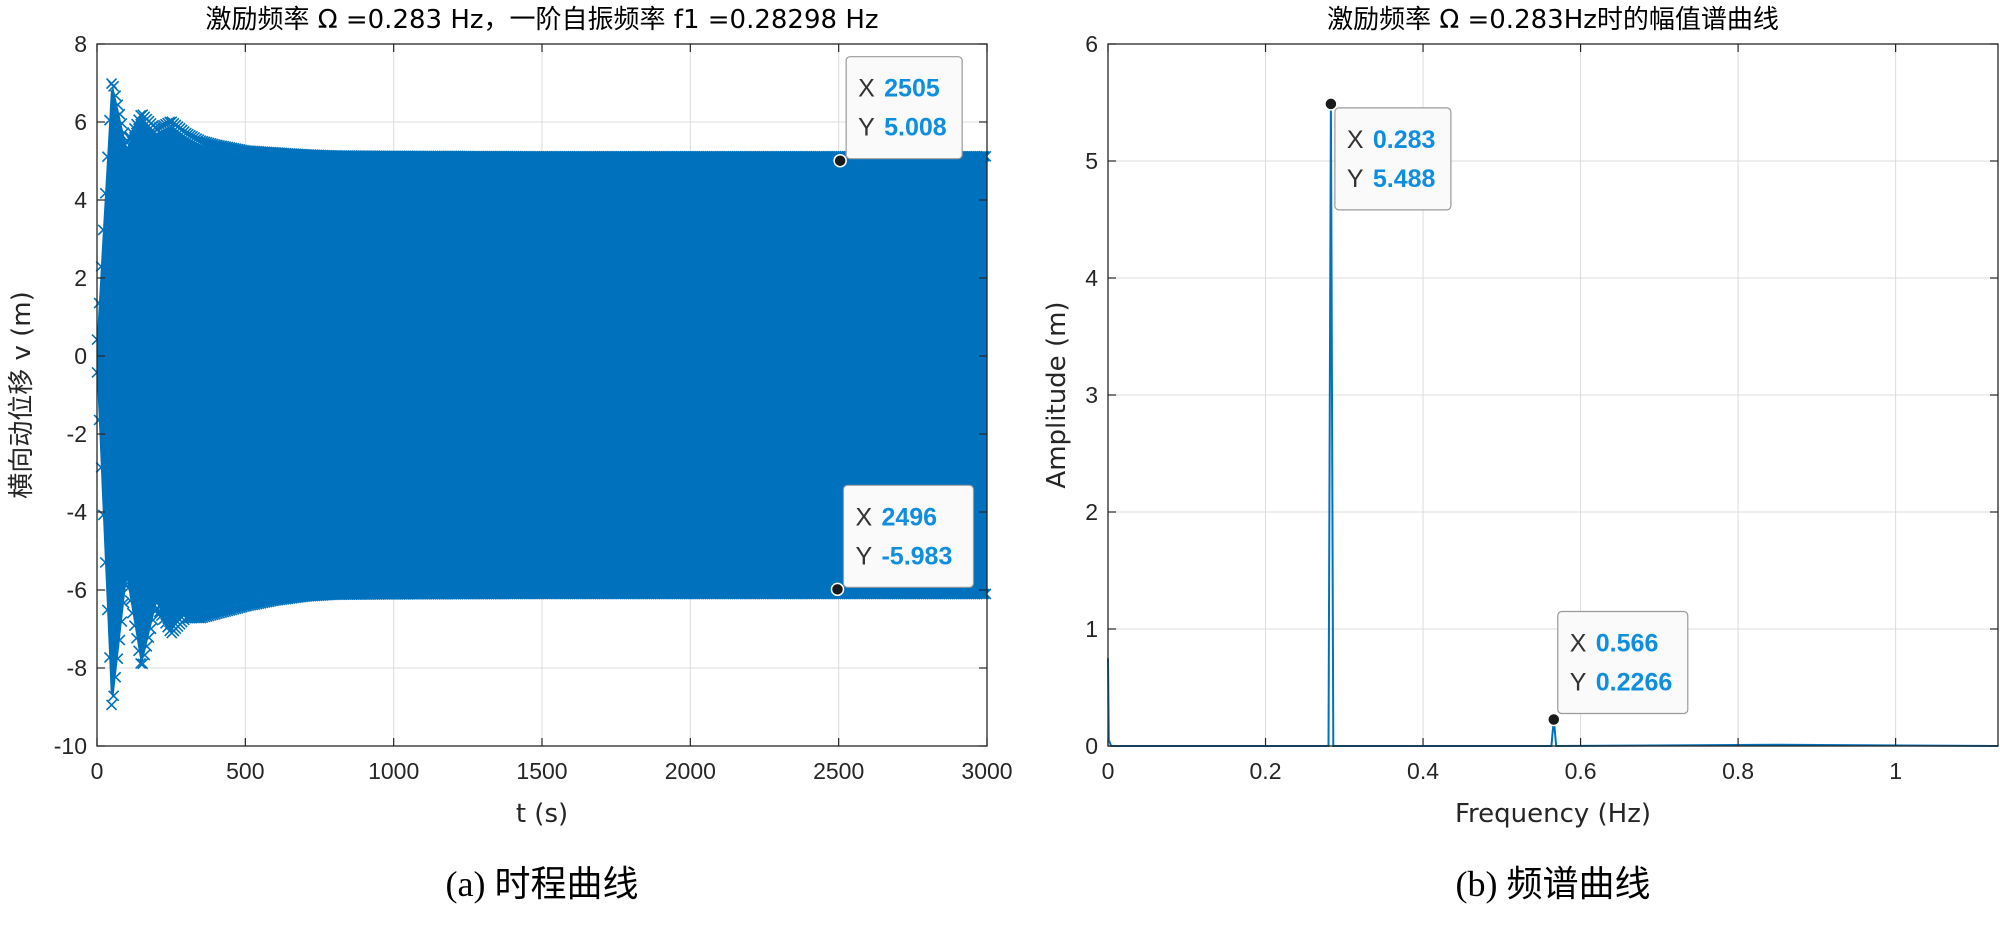  What do you see at coordinates (1553, 814) in the screenshot?
I see `x-axis-label-right: Frequency (Hz)` at bounding box center [1553, 814].